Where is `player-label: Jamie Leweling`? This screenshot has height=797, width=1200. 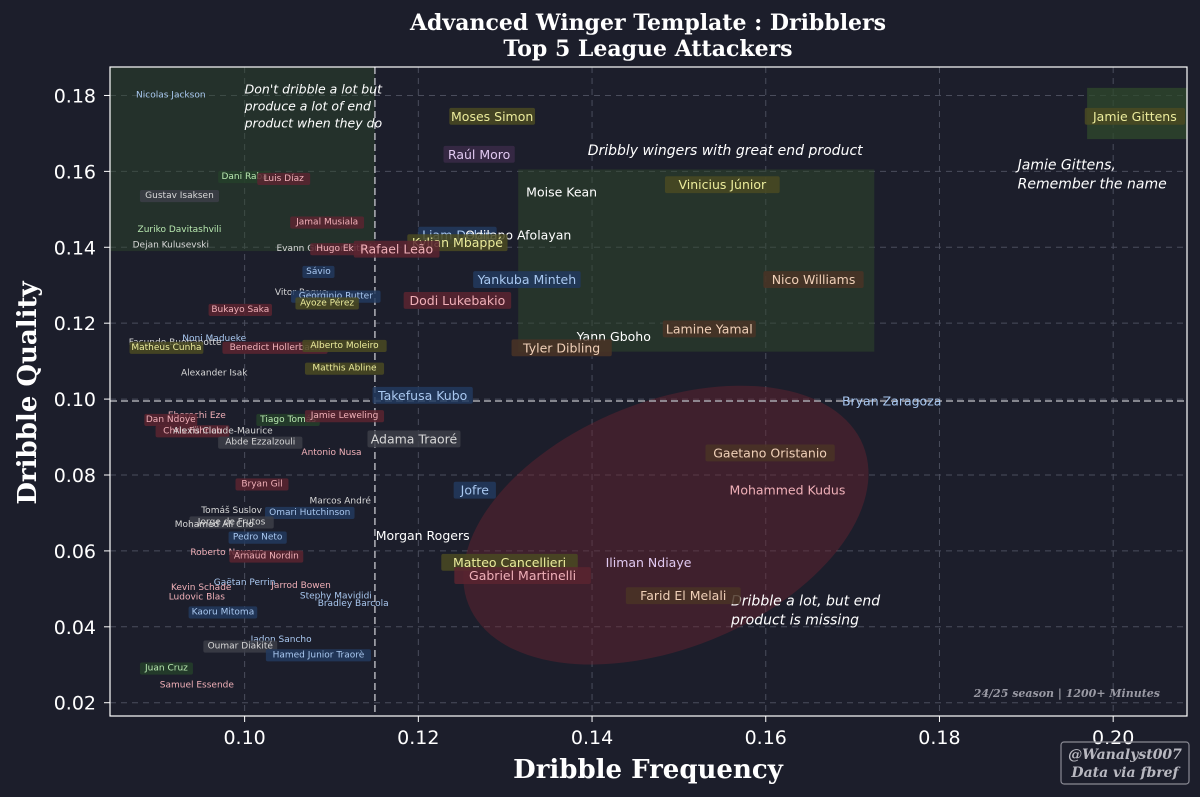
player-label: Jamie Leweling is located at coordinates (344, 416).